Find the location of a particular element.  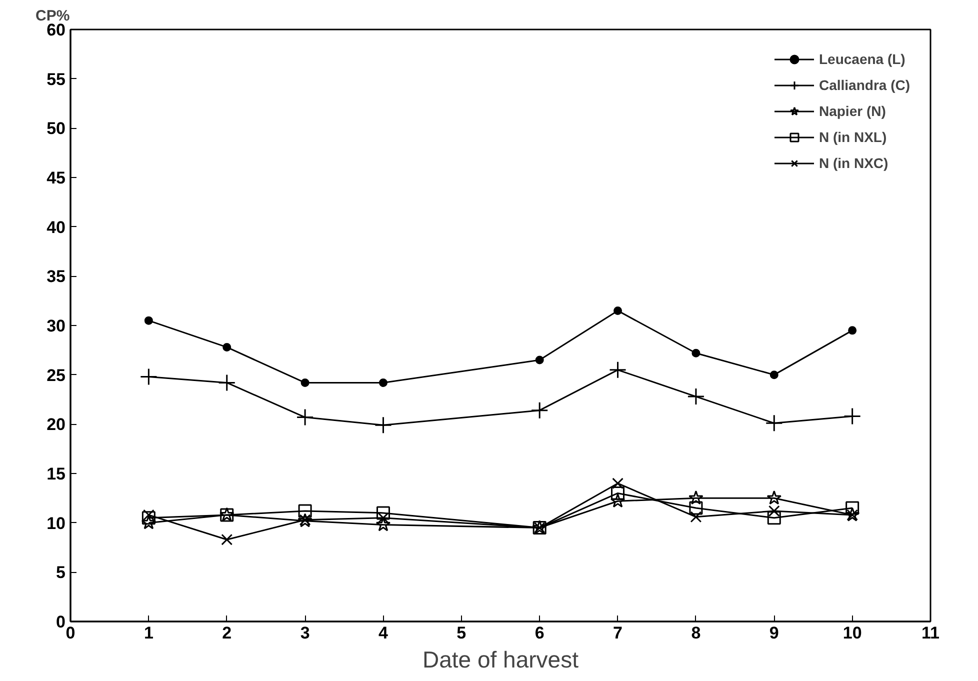

x-tick-label: 9 is located at coordinates (774, 633).